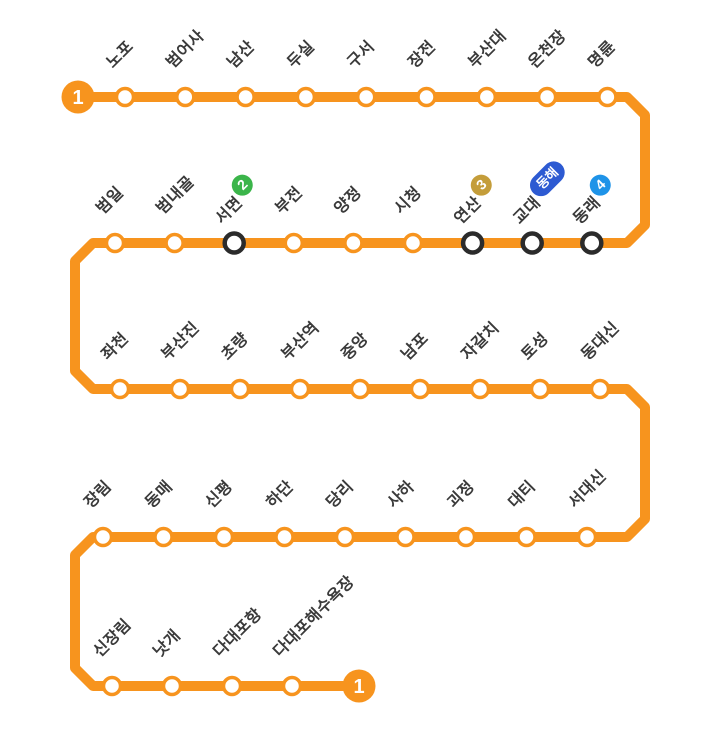 The width and height of the screenshot is (720, 730). I want to click on station-label: 남포, so click(416, 347).